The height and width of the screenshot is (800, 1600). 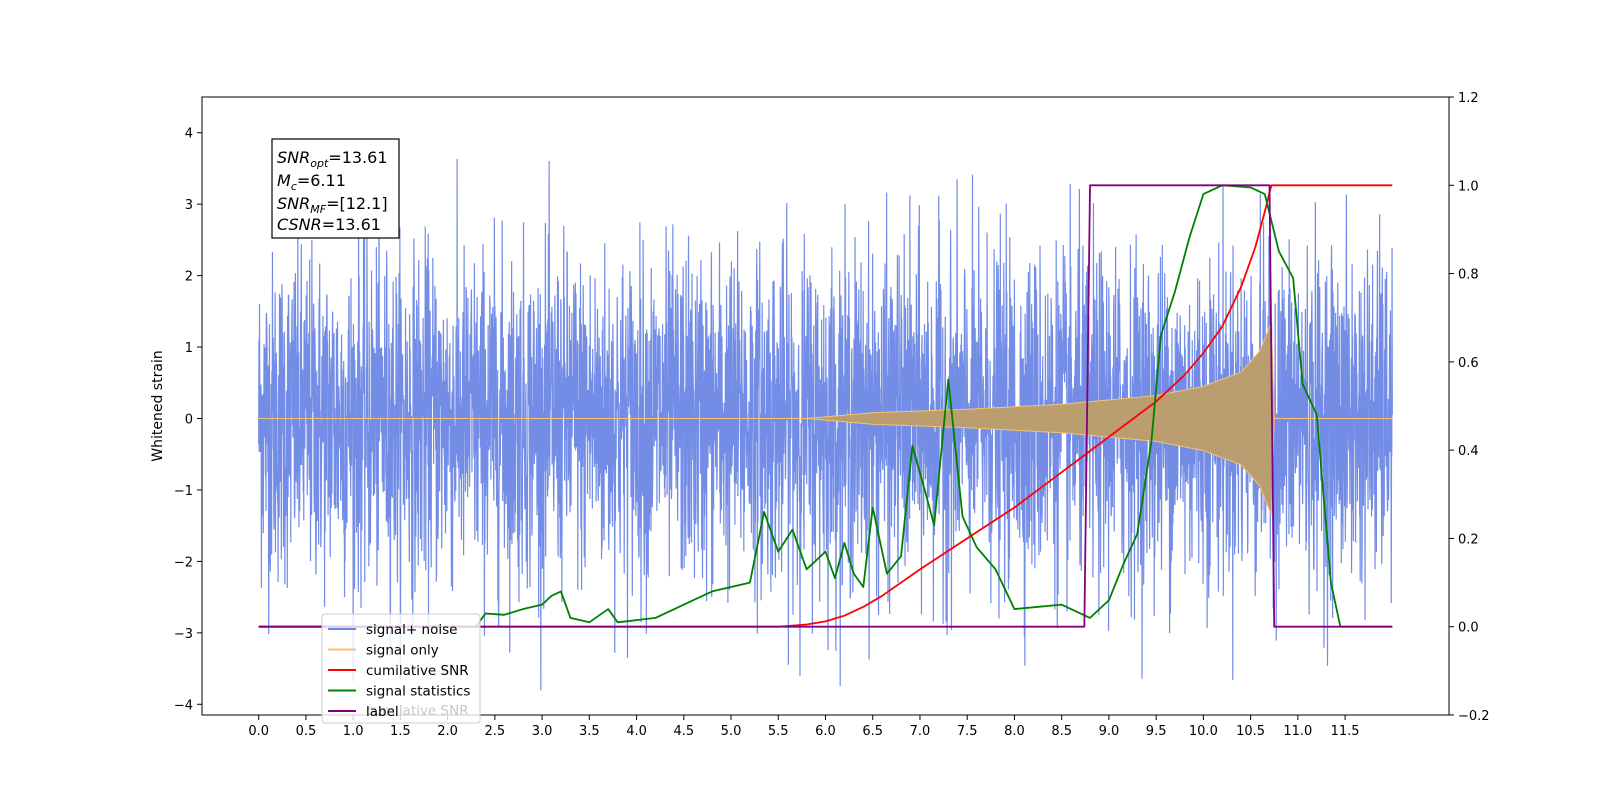 What do you see at coordinates (189, 134) in the screenshot?
I see `y-left-tick-label: 4` at bounding box center [189, 134].